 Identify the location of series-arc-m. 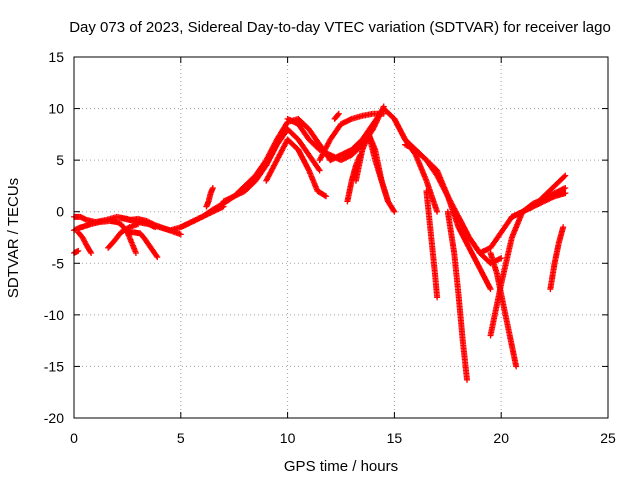
(296, 168).